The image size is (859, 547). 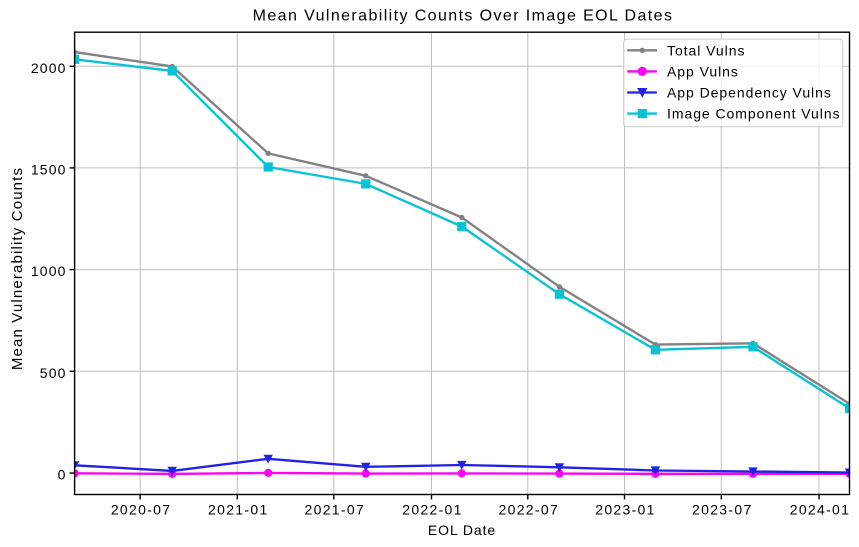 I want to click on svg-text: App Vulns, so click(x=703, y=71).